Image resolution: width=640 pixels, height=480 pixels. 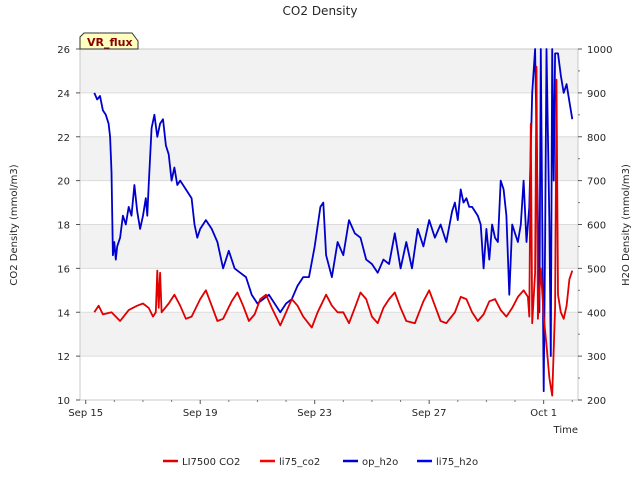 I want to click on y-left-tick-label: 26, so click(x=63, y=50).